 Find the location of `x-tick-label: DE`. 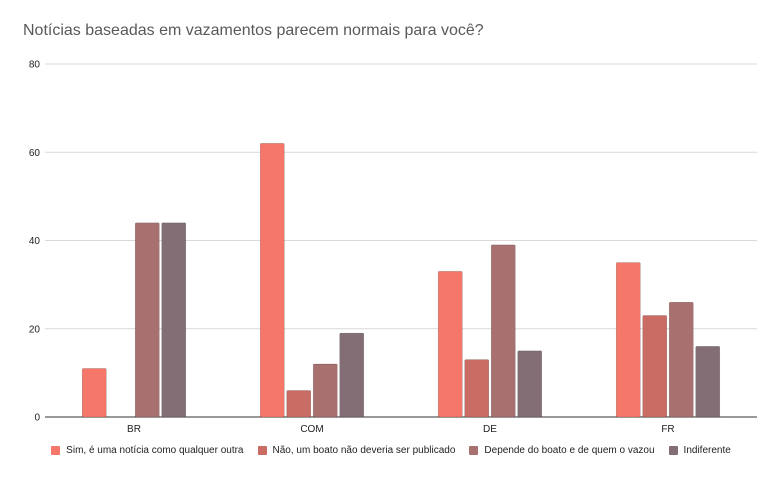

x-tick-label: DE is located at coordinates (490, 429).